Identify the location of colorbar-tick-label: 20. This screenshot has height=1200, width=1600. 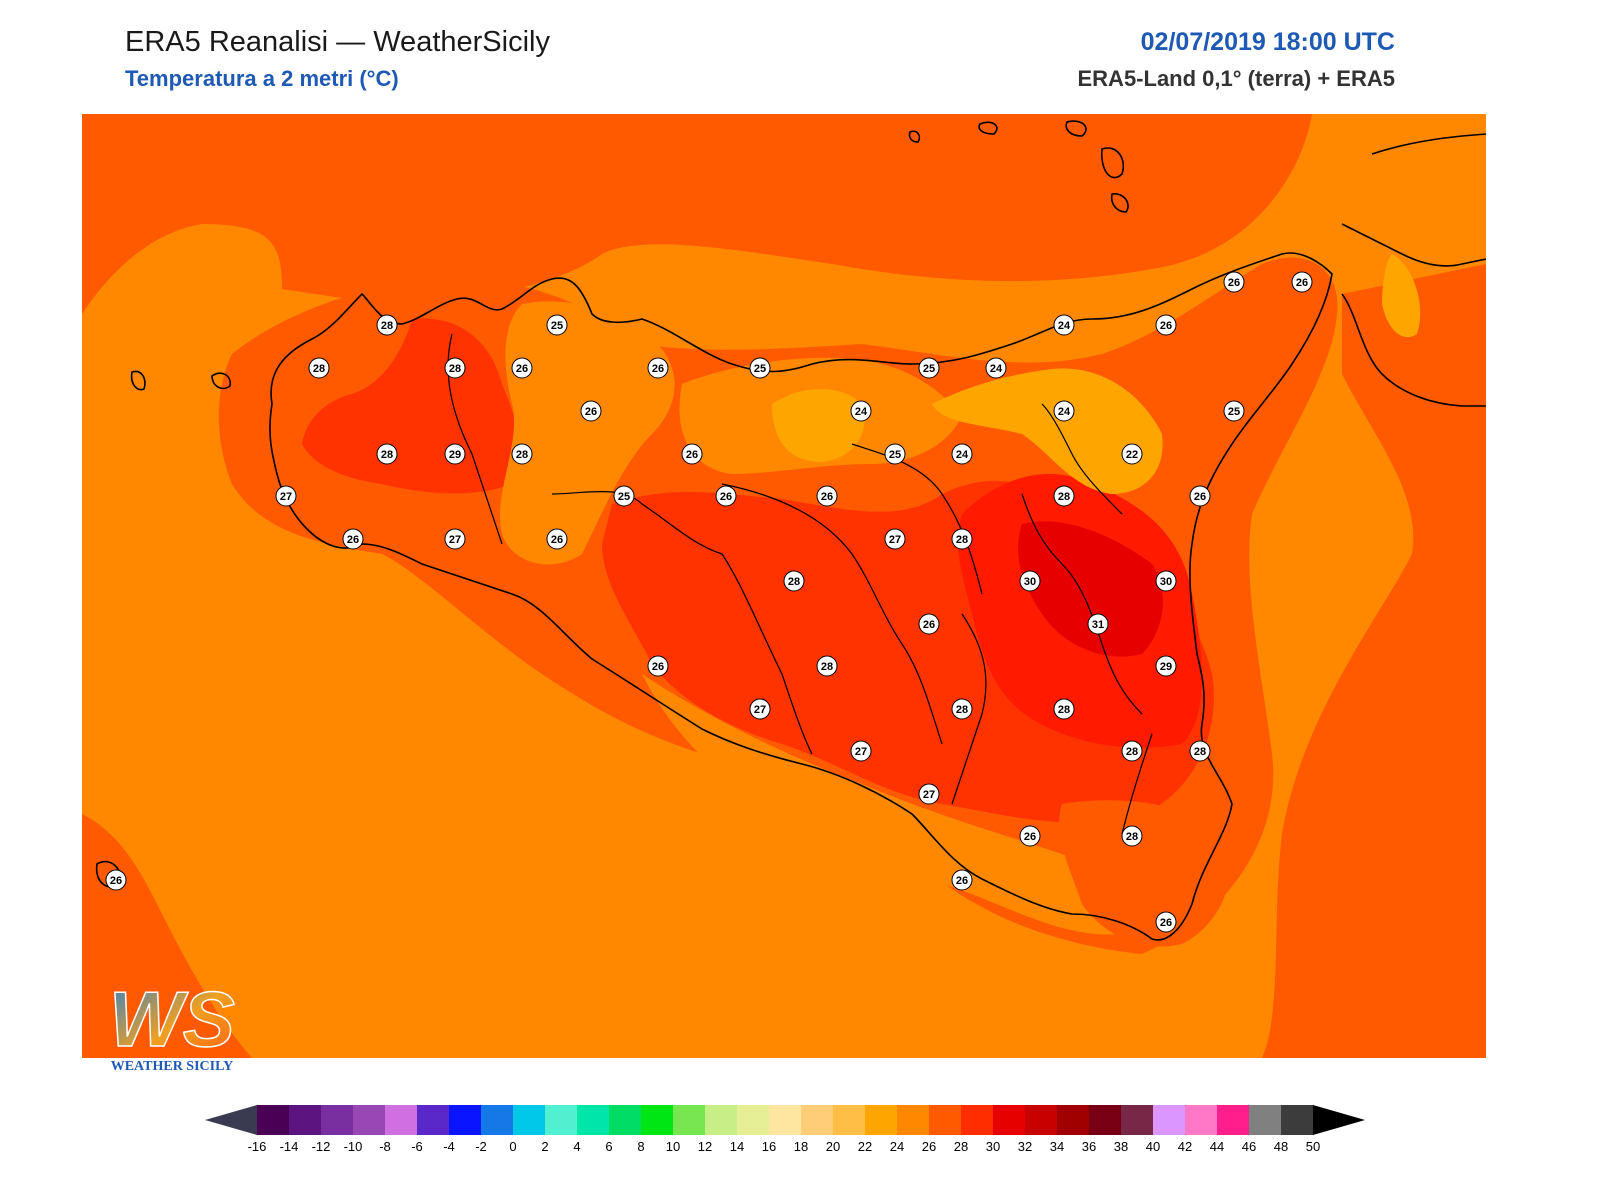
(833, 1146).